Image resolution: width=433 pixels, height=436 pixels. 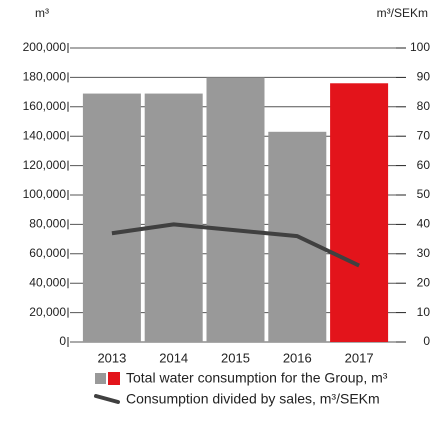 I want to click on x-tick-label: 2014, so click(x=173, y=357).